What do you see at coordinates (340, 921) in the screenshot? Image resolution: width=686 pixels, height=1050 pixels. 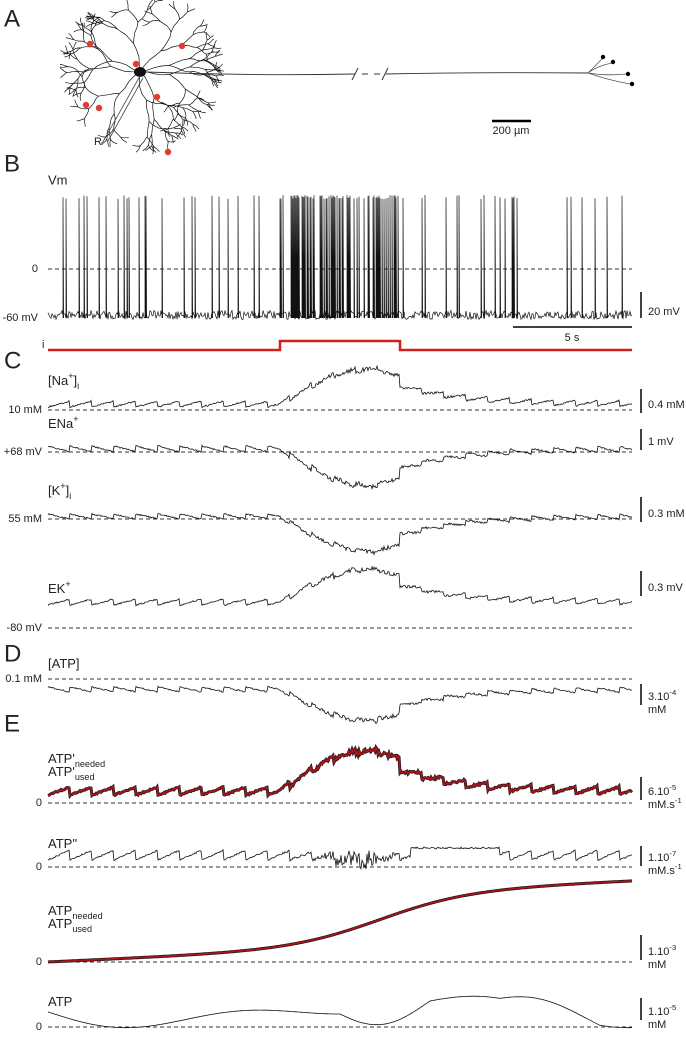 I see `trace-needed` at bounding box center [340, 921].